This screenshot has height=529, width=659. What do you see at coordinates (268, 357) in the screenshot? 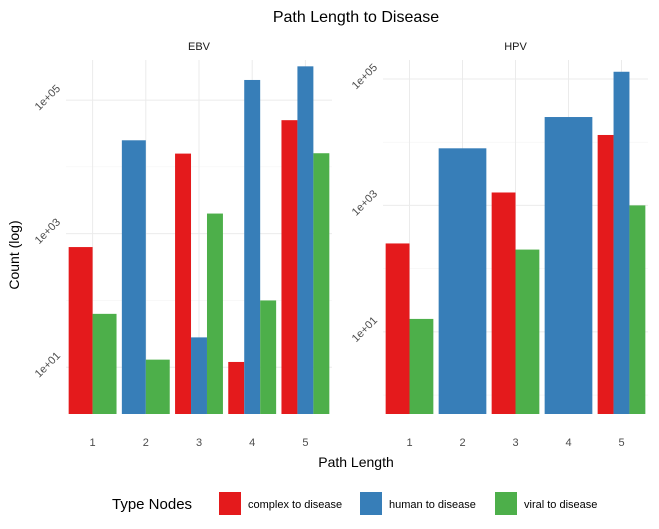
I see `bar-ebv-4-viral` at bounding box center [268, 357].